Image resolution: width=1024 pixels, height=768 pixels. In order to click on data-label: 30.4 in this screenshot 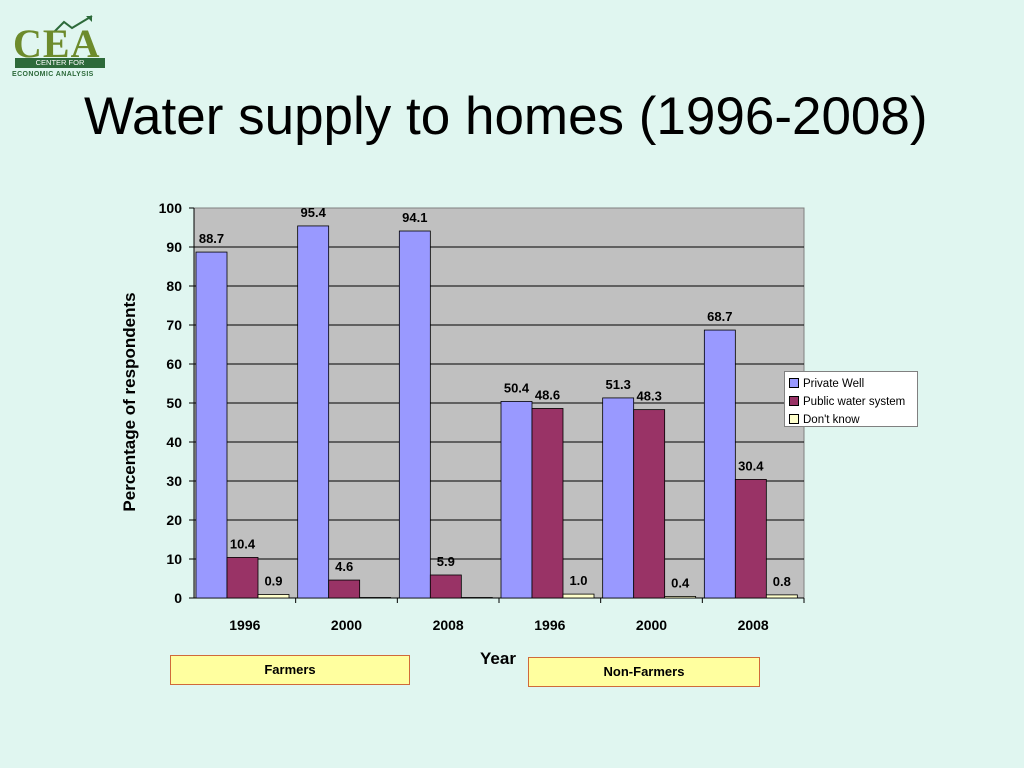, I will do `click(751, 465)`.